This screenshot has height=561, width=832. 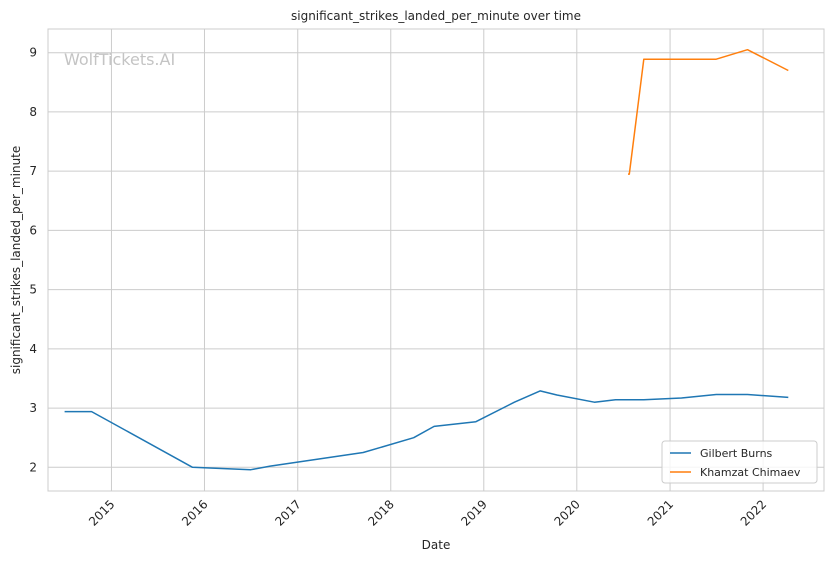 I want to click on legend: Gilbert Burns Khamzat Chimaev, so click(x=739, y=462).